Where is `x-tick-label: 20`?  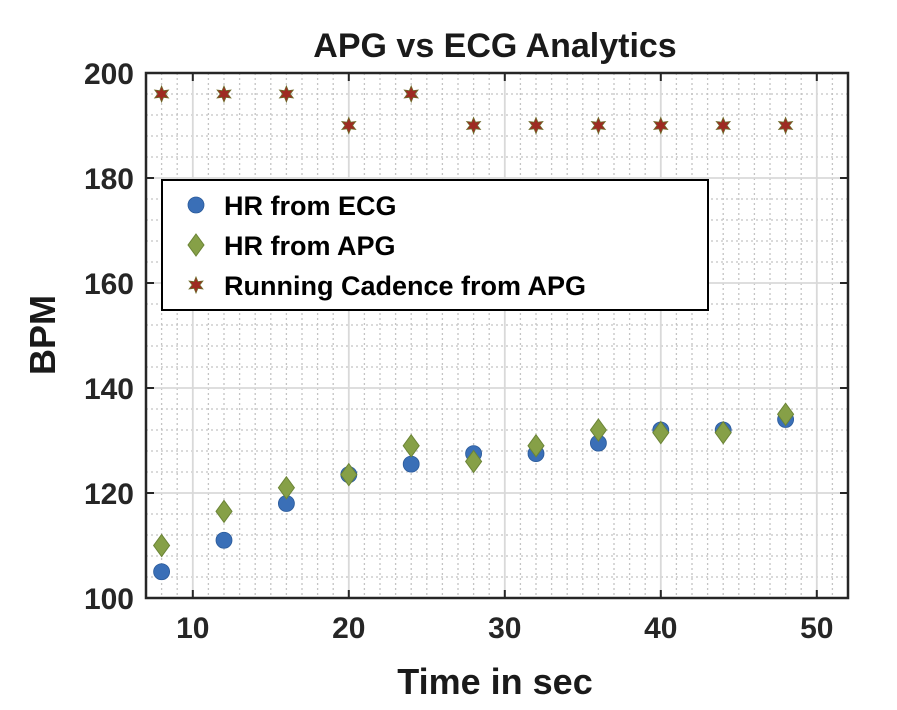 x-tick-label: 20 is located at coordinates (348, 628).